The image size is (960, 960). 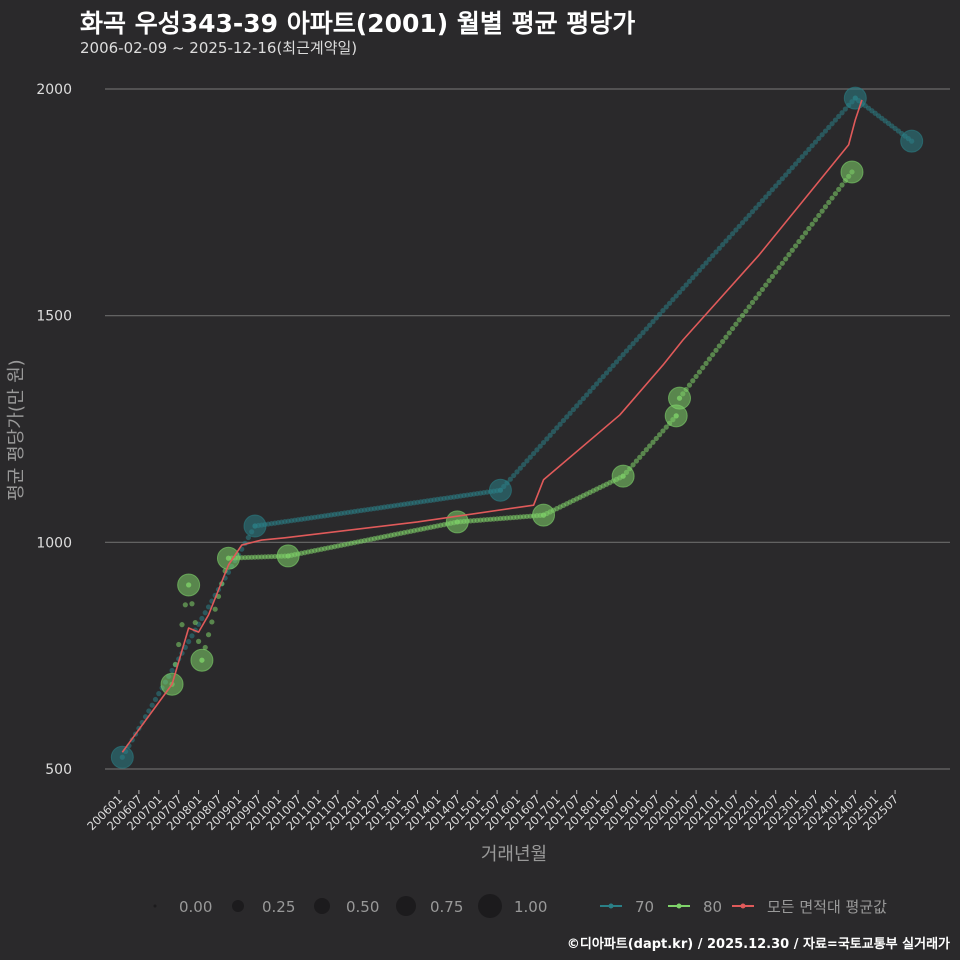 What do you see at coordinates (712, 907) in the screenshot?
I see `legend-label: 80` at bounding box center [712, 907].